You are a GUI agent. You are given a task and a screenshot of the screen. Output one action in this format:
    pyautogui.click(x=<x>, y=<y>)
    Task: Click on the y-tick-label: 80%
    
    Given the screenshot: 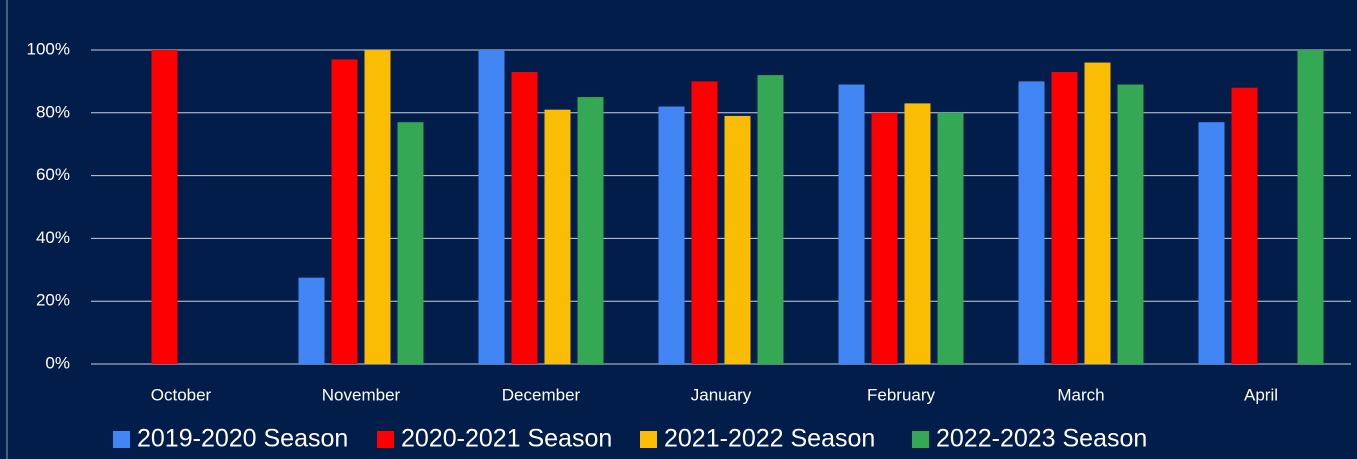 What is the action you would take?
    pyautogui.click(x=53, y=111)
    